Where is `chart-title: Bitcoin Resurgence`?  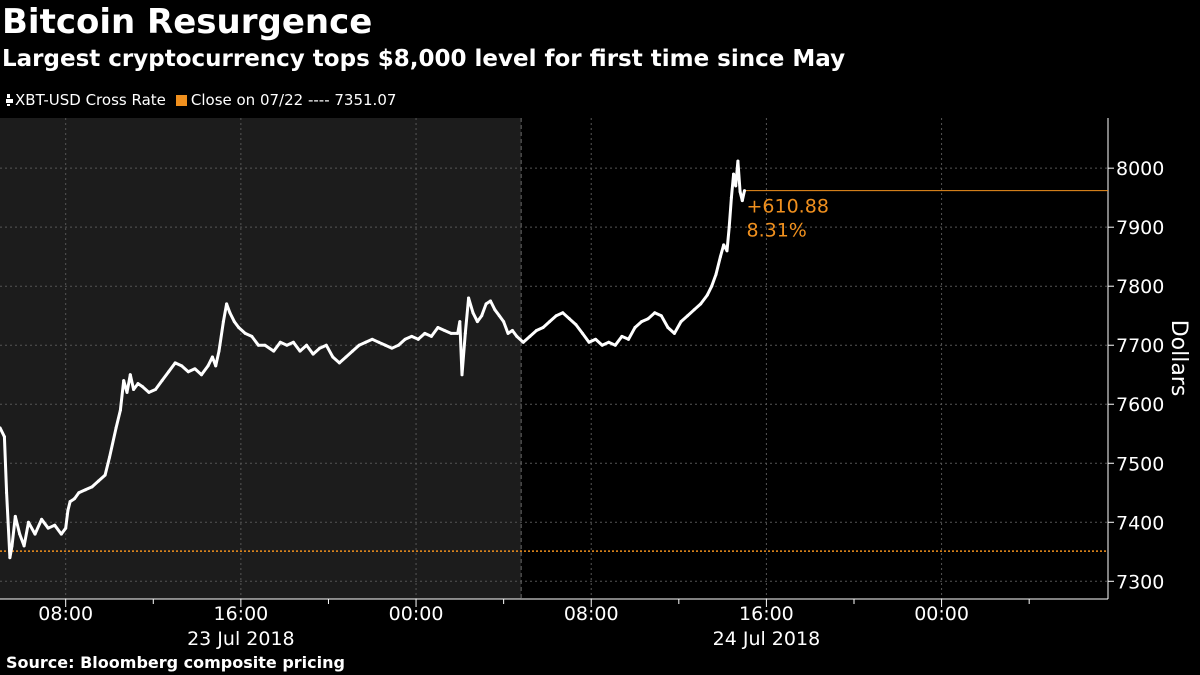 chart-title: Bitcoin Resurgence is located at coordinates (187, 22).